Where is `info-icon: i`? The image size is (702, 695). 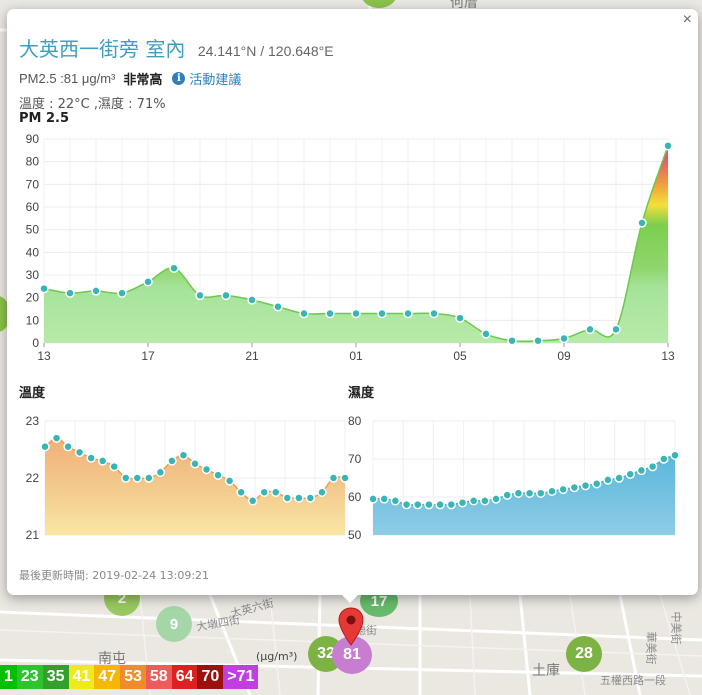 info-icon: i is located at coordinates (179, 78).